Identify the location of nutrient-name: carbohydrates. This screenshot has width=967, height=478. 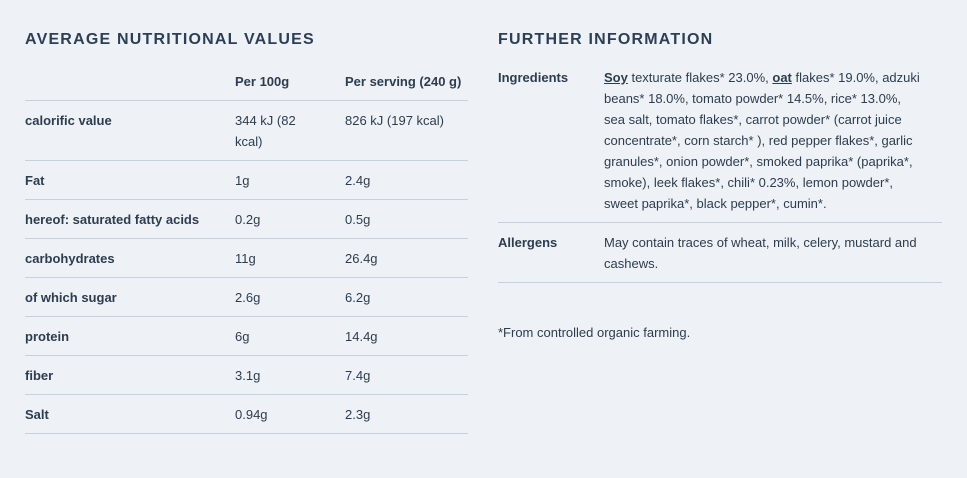
(130, 258).